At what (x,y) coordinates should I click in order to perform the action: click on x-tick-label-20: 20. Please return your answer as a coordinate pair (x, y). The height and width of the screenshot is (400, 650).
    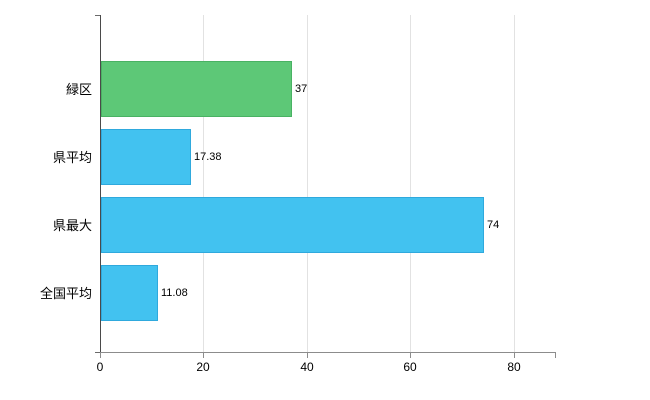
    Looking at the image, I should click on (203, 367).